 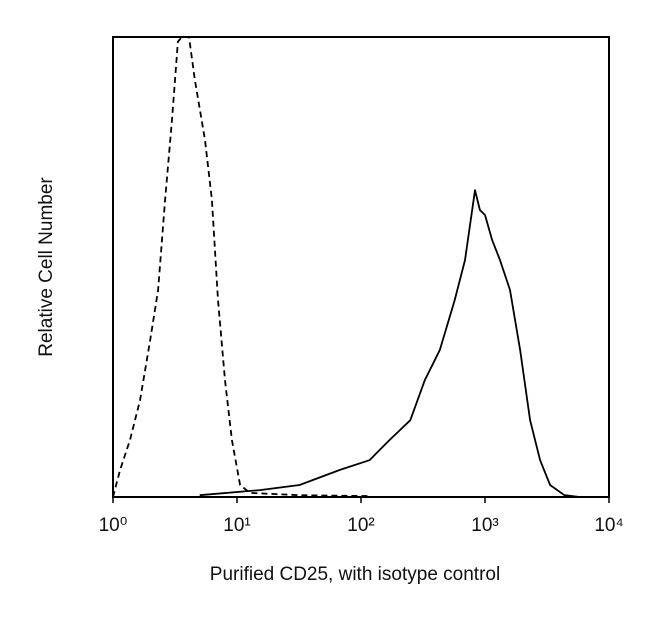 What do you see at coordinates (484, 525) in the screenshot?
I see `x-tick-label: 10³` at bounding box center [484, 525].